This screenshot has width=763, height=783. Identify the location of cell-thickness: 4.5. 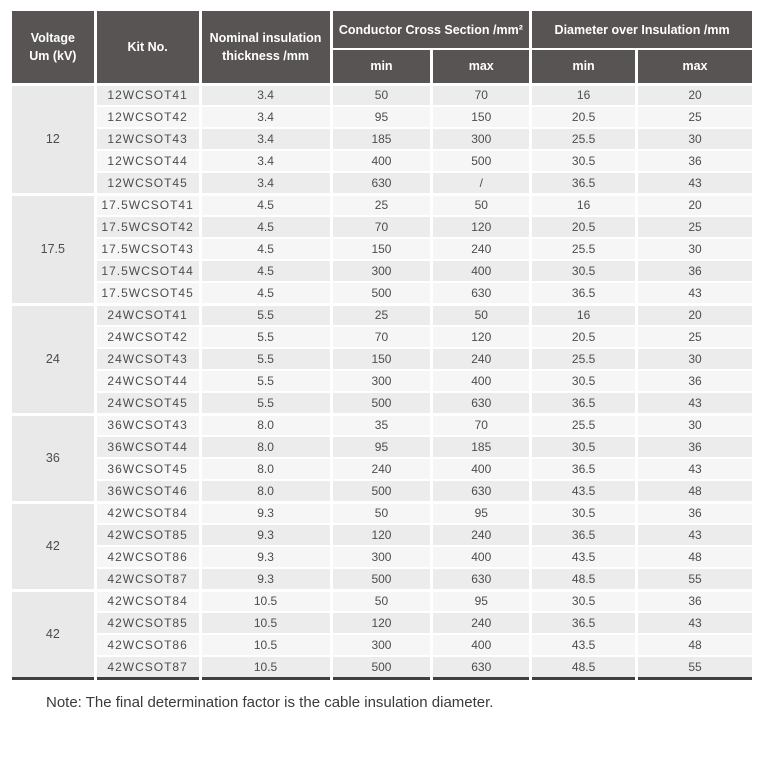
(265, 204).